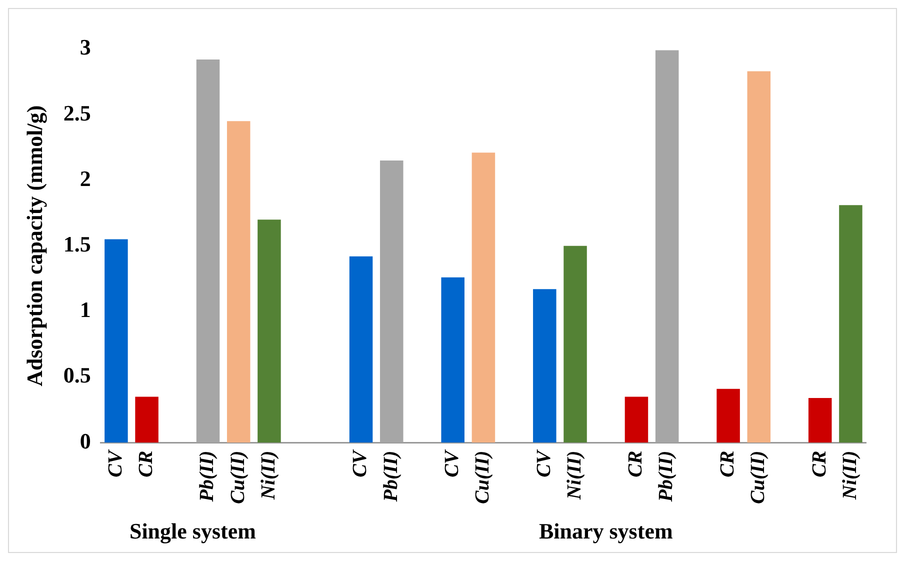  What do you see at coordinates (85, 441) in the screenshot?
I see `y-tick-label: 0` at bounding box center [85, 441].